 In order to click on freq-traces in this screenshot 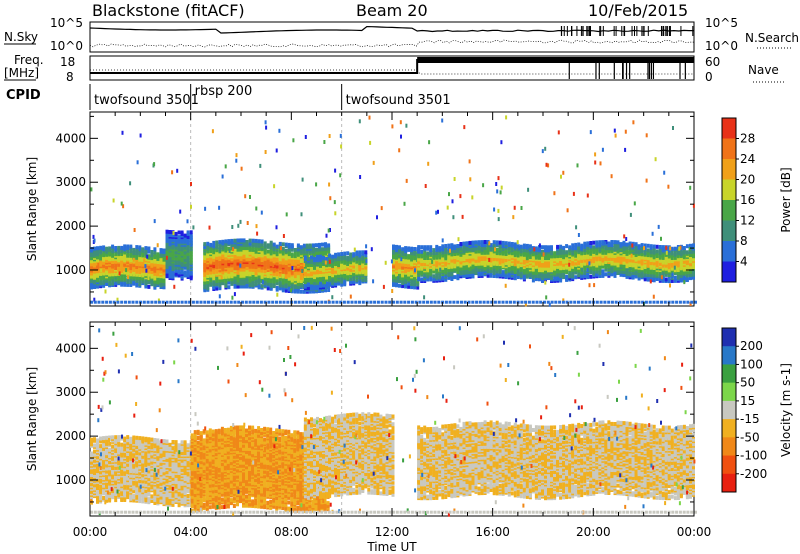, I will do `click(392, 68)`.